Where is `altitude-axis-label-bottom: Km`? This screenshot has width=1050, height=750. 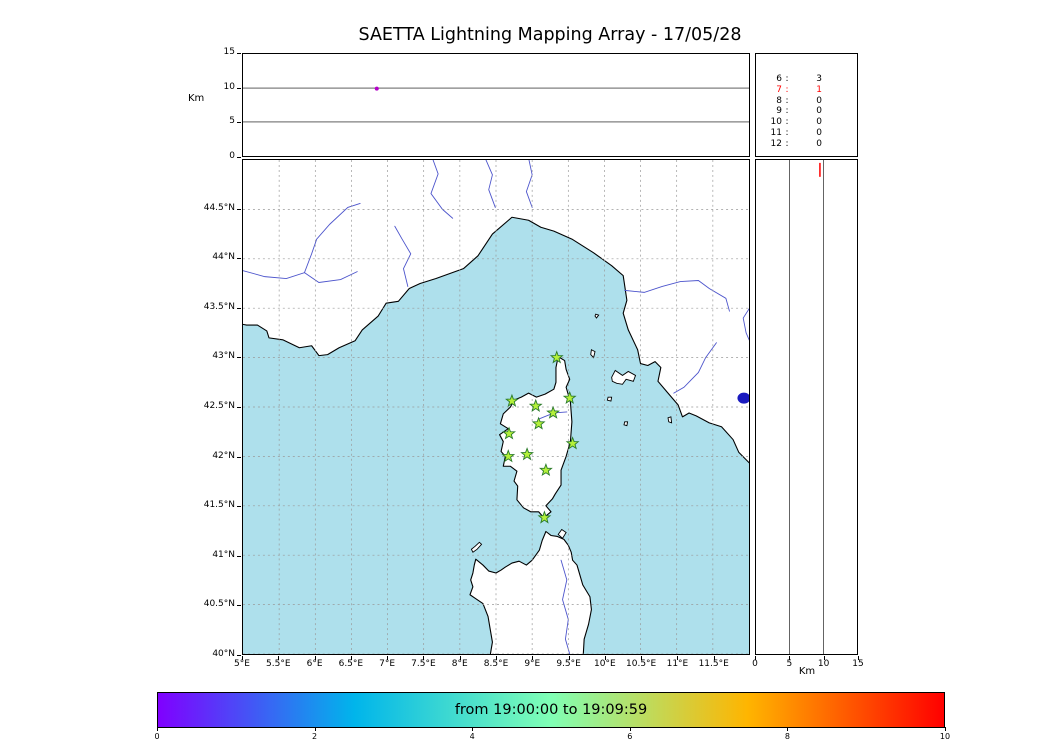
altitude-axis-label-bottom: Km is located at coordinates (807, 671).